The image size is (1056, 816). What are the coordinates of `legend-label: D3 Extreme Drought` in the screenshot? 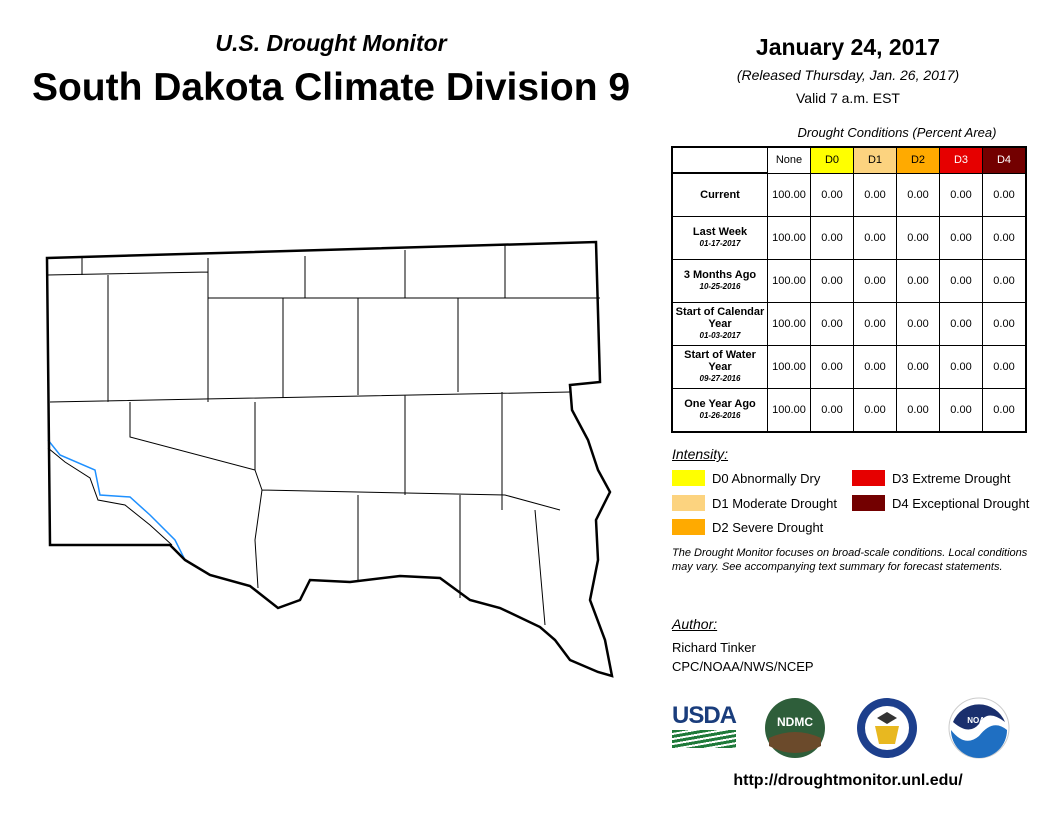 It's located at (951, 478).